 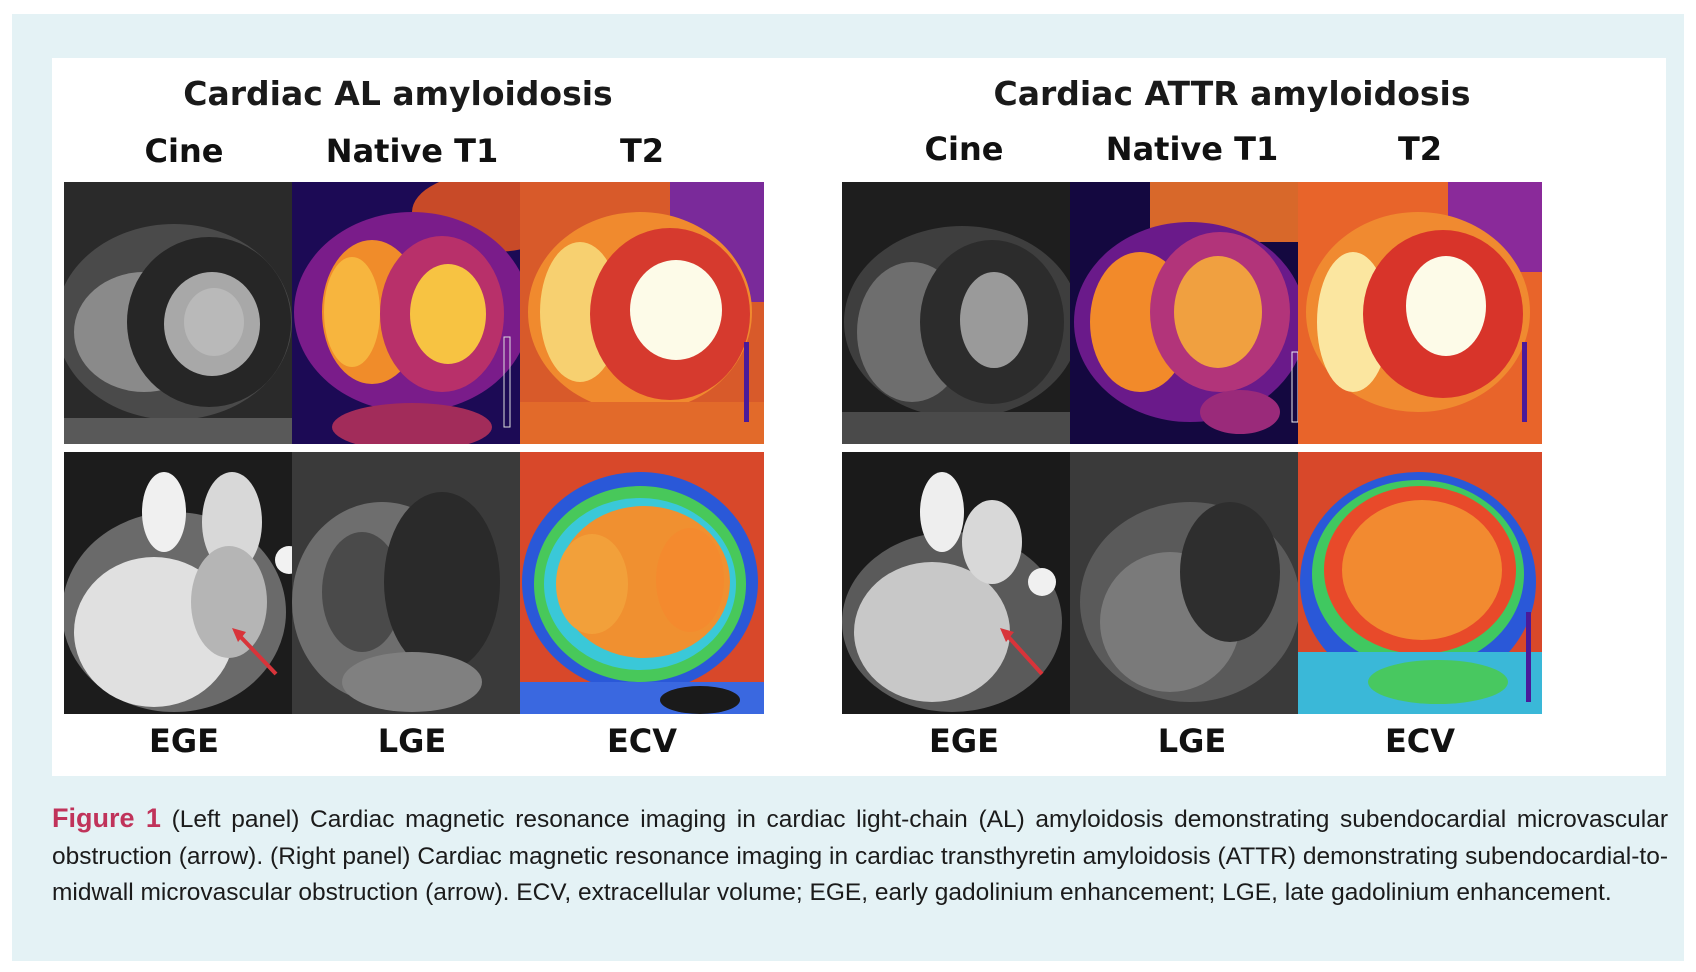 What do you see at coordinates (642, 583) in the screenshot?
I see `left-ecv-image` at bounding box center [642, 583].